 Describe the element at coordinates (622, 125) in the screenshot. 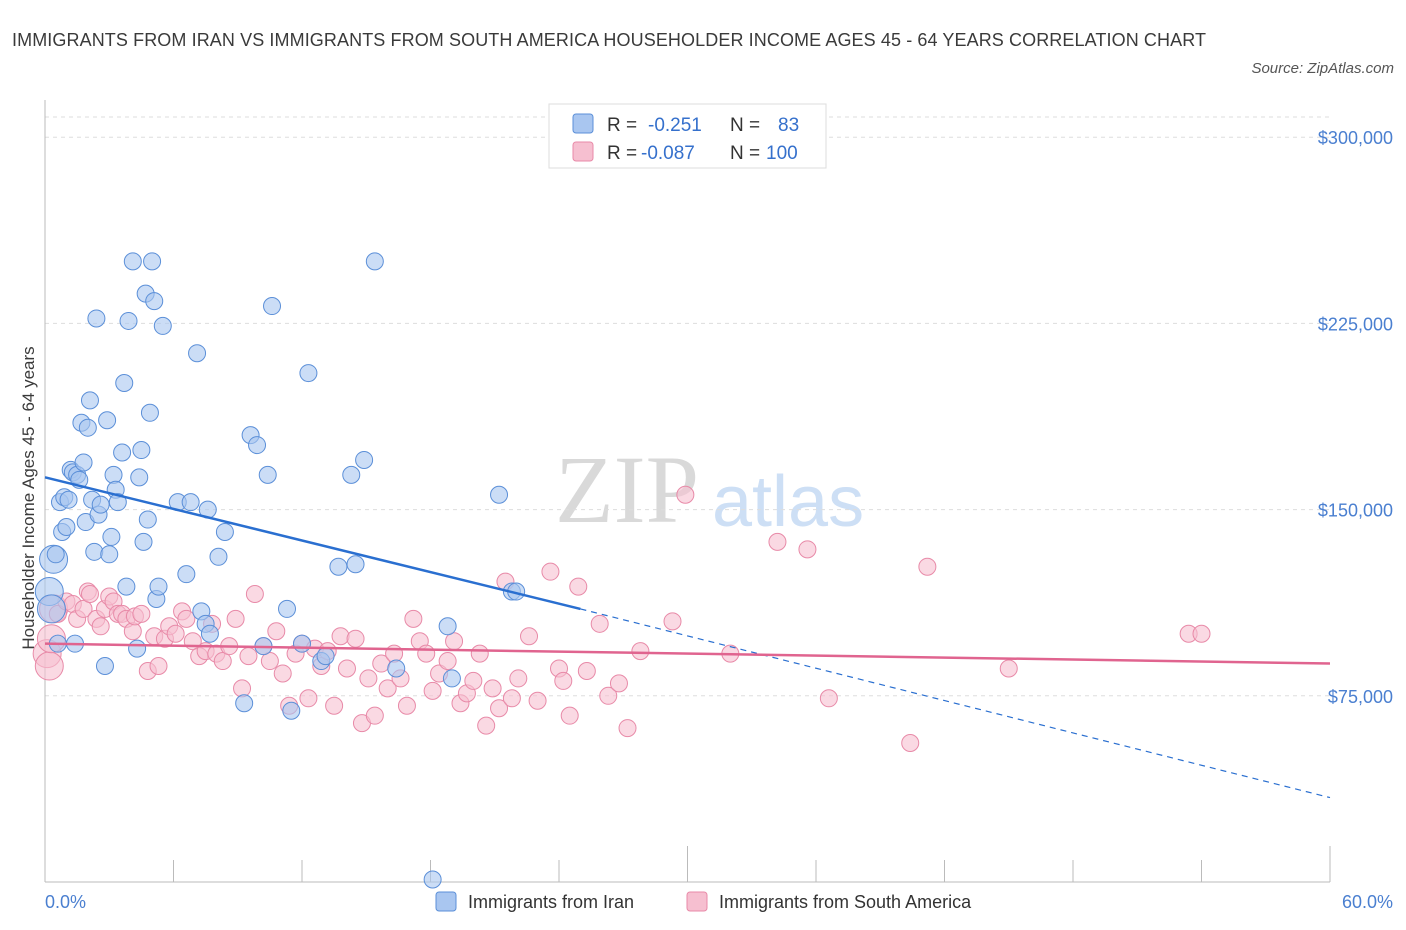

I see `legend-r-label-iran: R =` at that location.